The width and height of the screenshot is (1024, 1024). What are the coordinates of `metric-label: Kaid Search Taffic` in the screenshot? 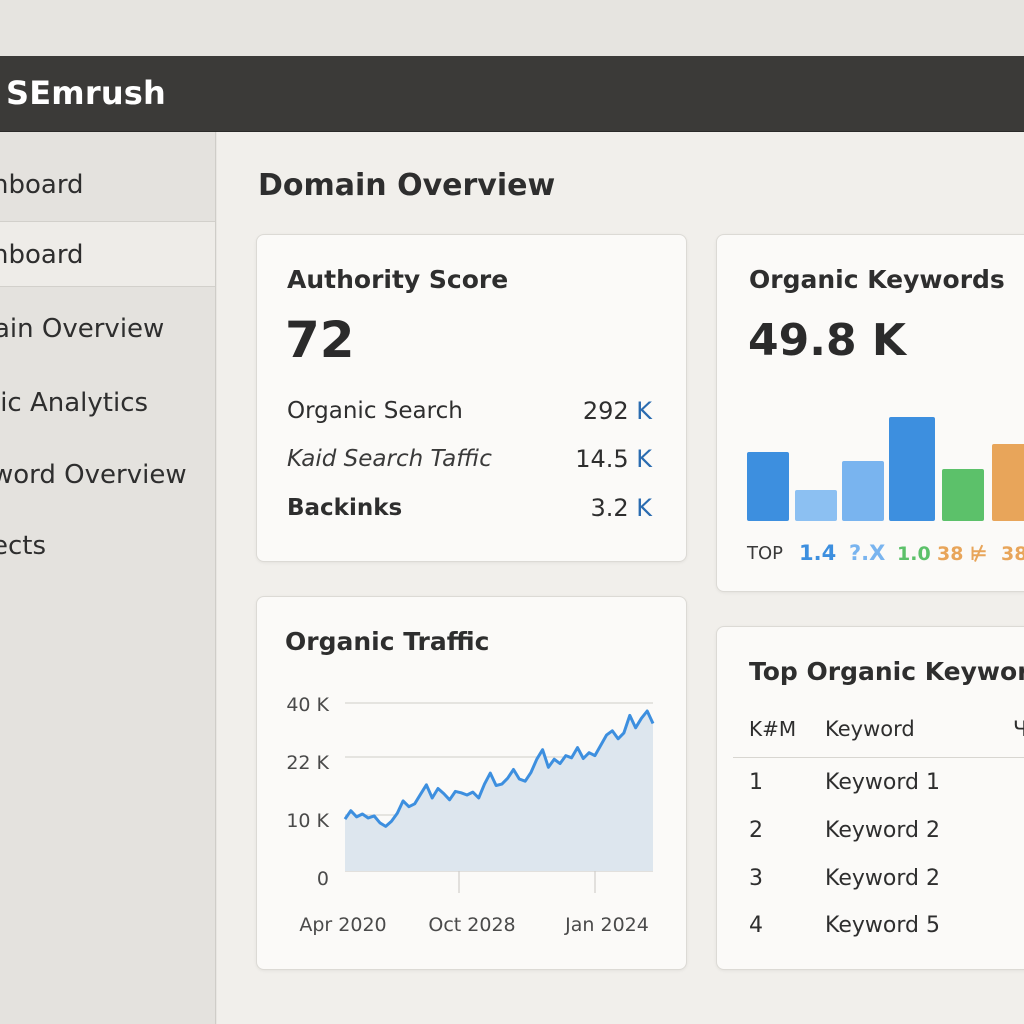 It's located at (389, 459).